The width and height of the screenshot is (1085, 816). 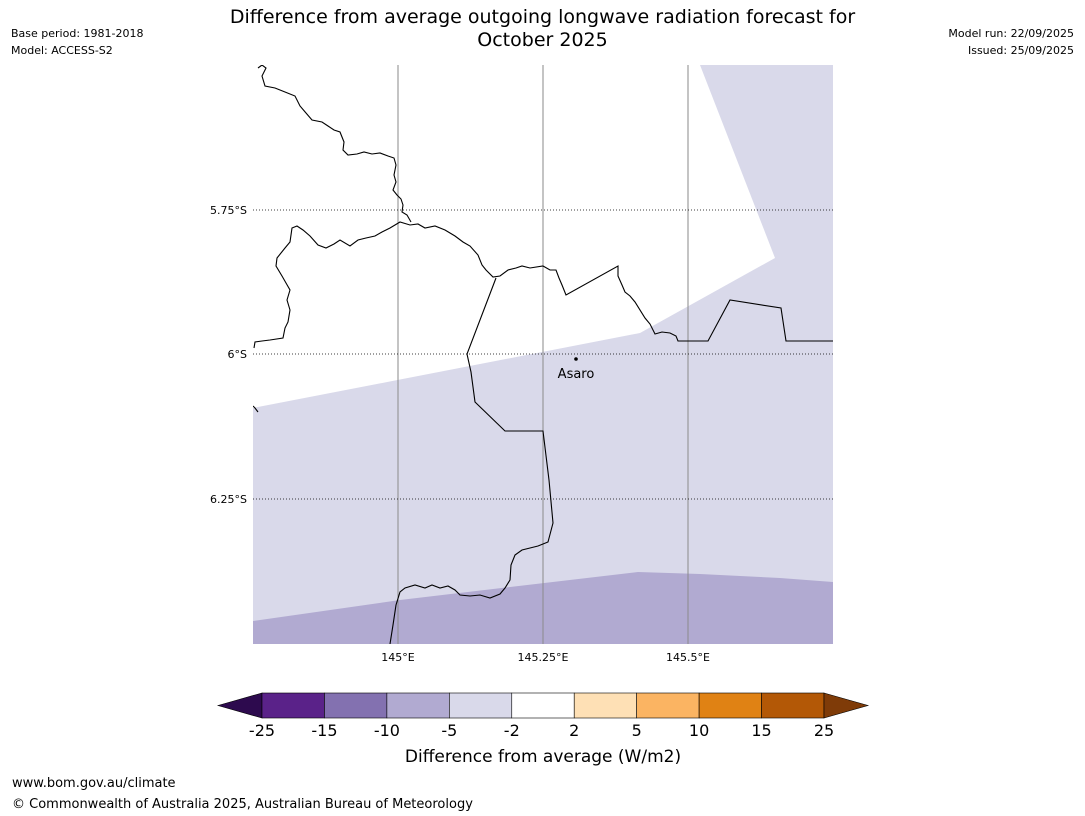 What do you see at coordinates (228, 499) in the screenshot?
I see `lat-label-6-25: 6.25°S` at bounding box center [228, 499].